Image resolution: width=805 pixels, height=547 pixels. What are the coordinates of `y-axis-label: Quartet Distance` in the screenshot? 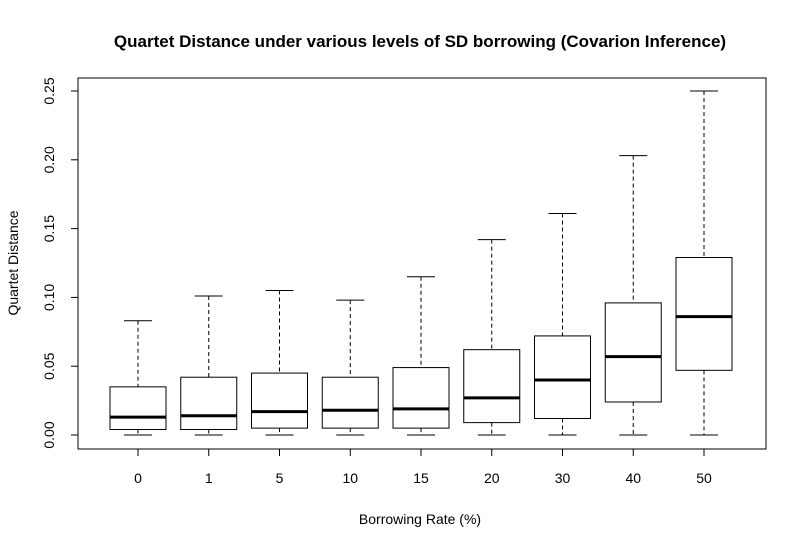 It's located at (13, 262).